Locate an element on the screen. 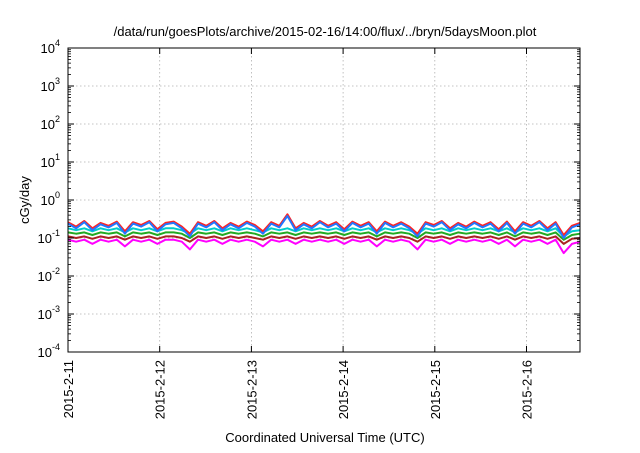  y-tick-label: 10³ is located at coordinates (50, 85).